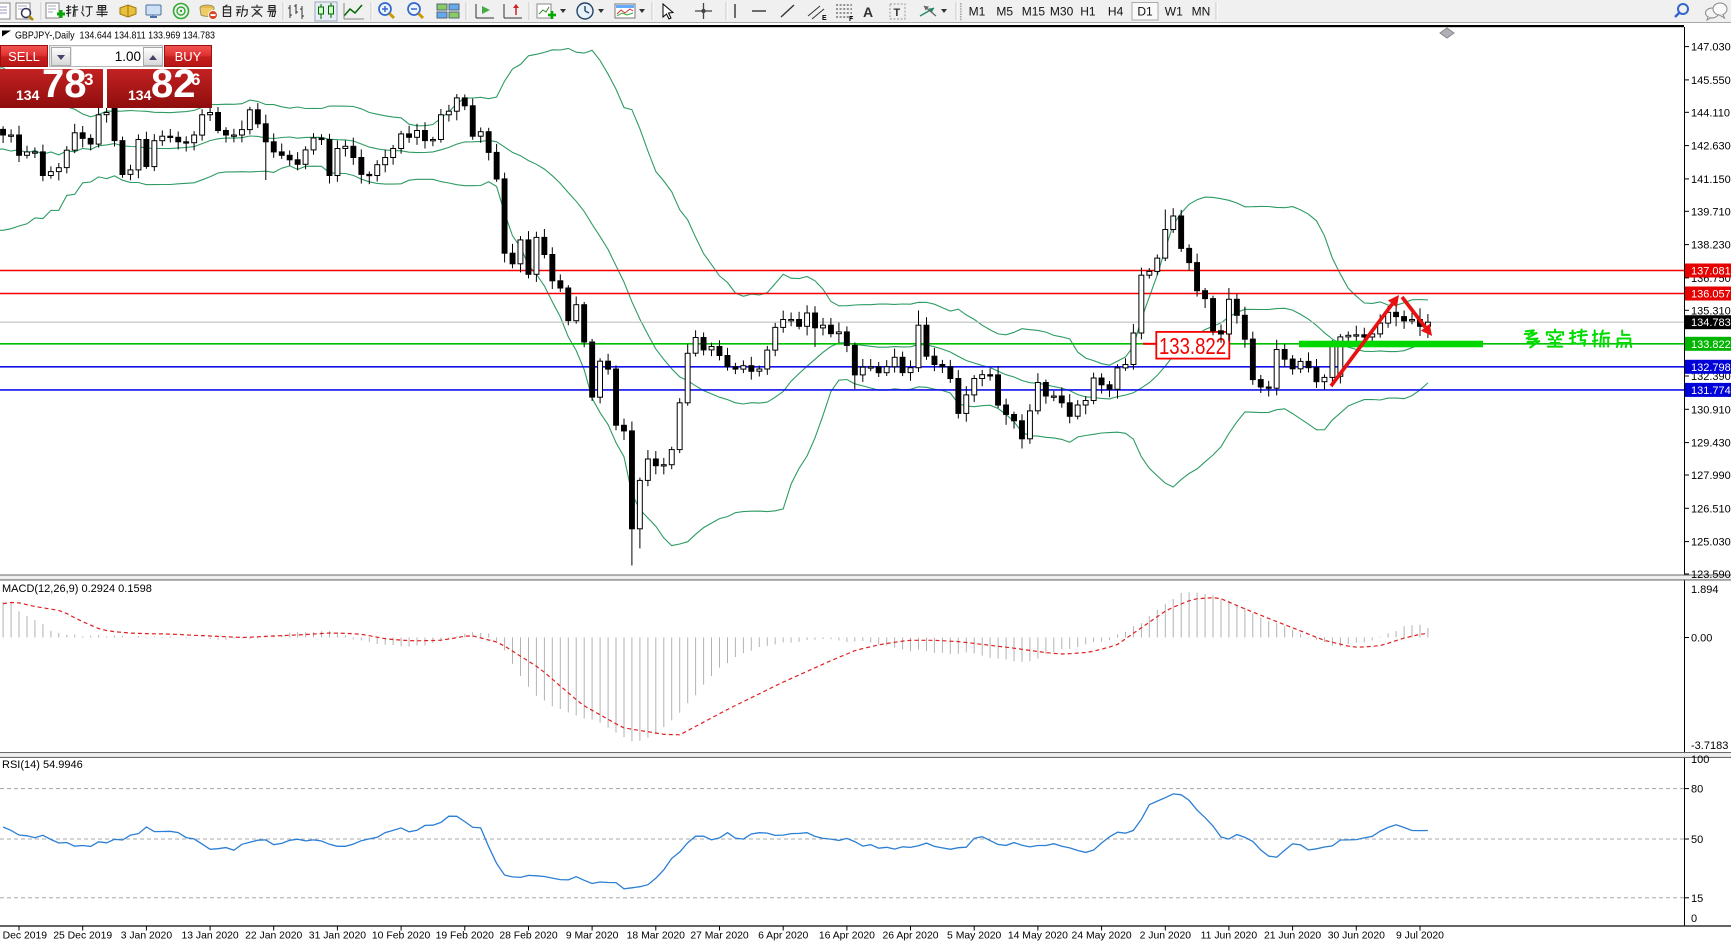 Image resolution: width=1731 pixels, height=942 pixels. Describe the element at coordinates (1711, 147) in the screenshot. I see `svg-text: 142.630` at that location.